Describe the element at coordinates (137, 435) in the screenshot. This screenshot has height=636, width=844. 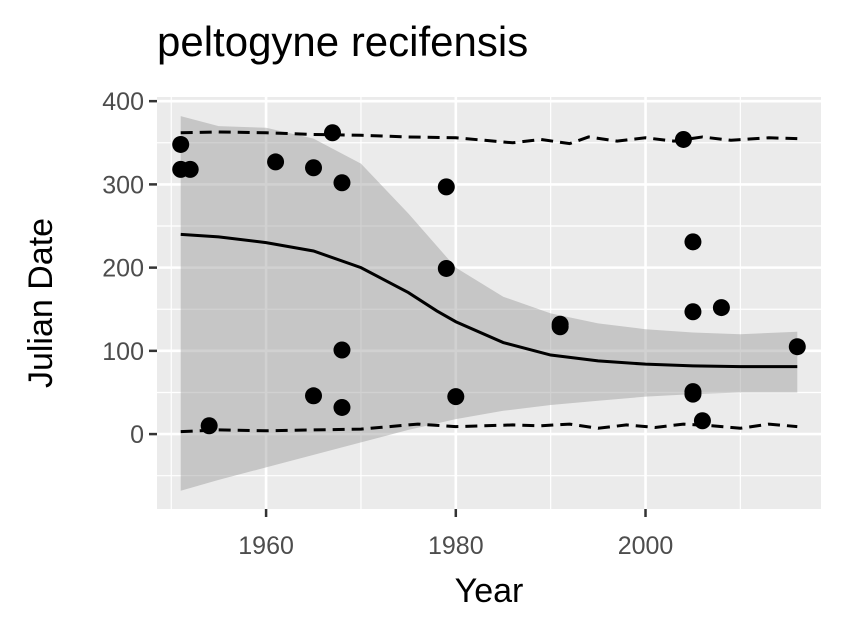
I see `y-tick-label: 0` at that location.